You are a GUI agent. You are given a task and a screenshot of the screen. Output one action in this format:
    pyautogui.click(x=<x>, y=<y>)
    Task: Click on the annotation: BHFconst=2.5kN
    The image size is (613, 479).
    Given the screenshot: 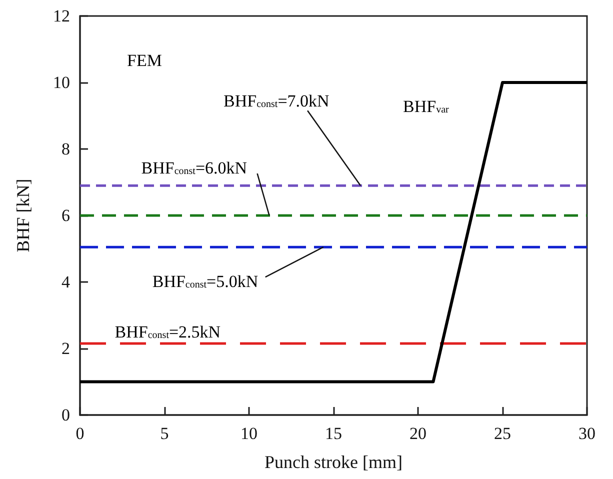 What is the action you would take?
    pyautogui.click(x=167, y=332)
    